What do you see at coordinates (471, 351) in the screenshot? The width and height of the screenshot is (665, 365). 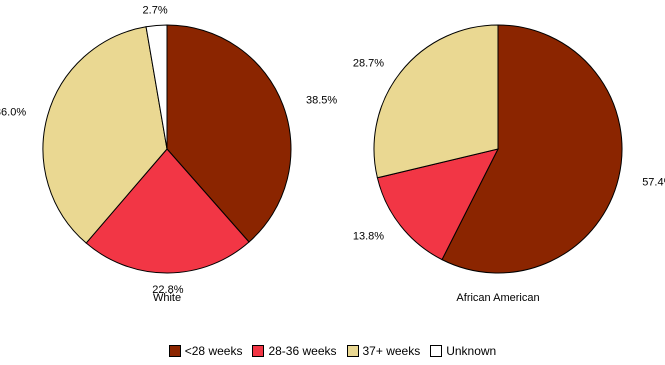 I see `legend-label: Unknown` at bounding box center [471, 351].